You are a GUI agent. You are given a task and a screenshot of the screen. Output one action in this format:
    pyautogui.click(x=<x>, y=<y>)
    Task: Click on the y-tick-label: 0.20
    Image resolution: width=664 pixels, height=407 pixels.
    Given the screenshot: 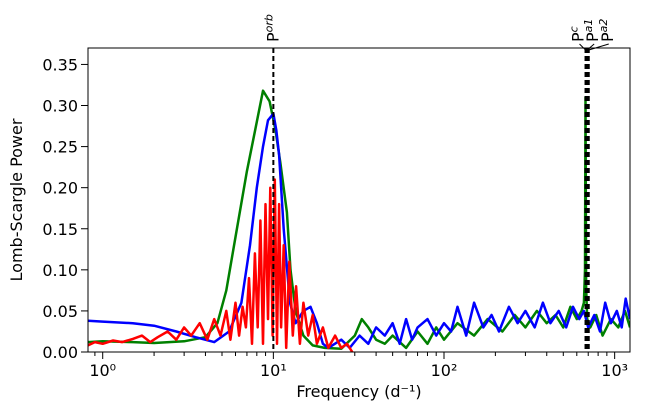 What is the action you would take?
    pyautogui.click(x=60, y=188)
    